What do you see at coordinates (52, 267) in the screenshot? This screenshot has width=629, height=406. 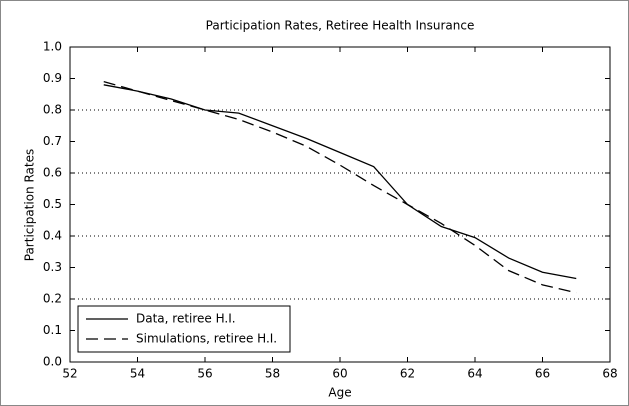 I see `y-tick-label: 0.3` at bounding box center [52, 267].